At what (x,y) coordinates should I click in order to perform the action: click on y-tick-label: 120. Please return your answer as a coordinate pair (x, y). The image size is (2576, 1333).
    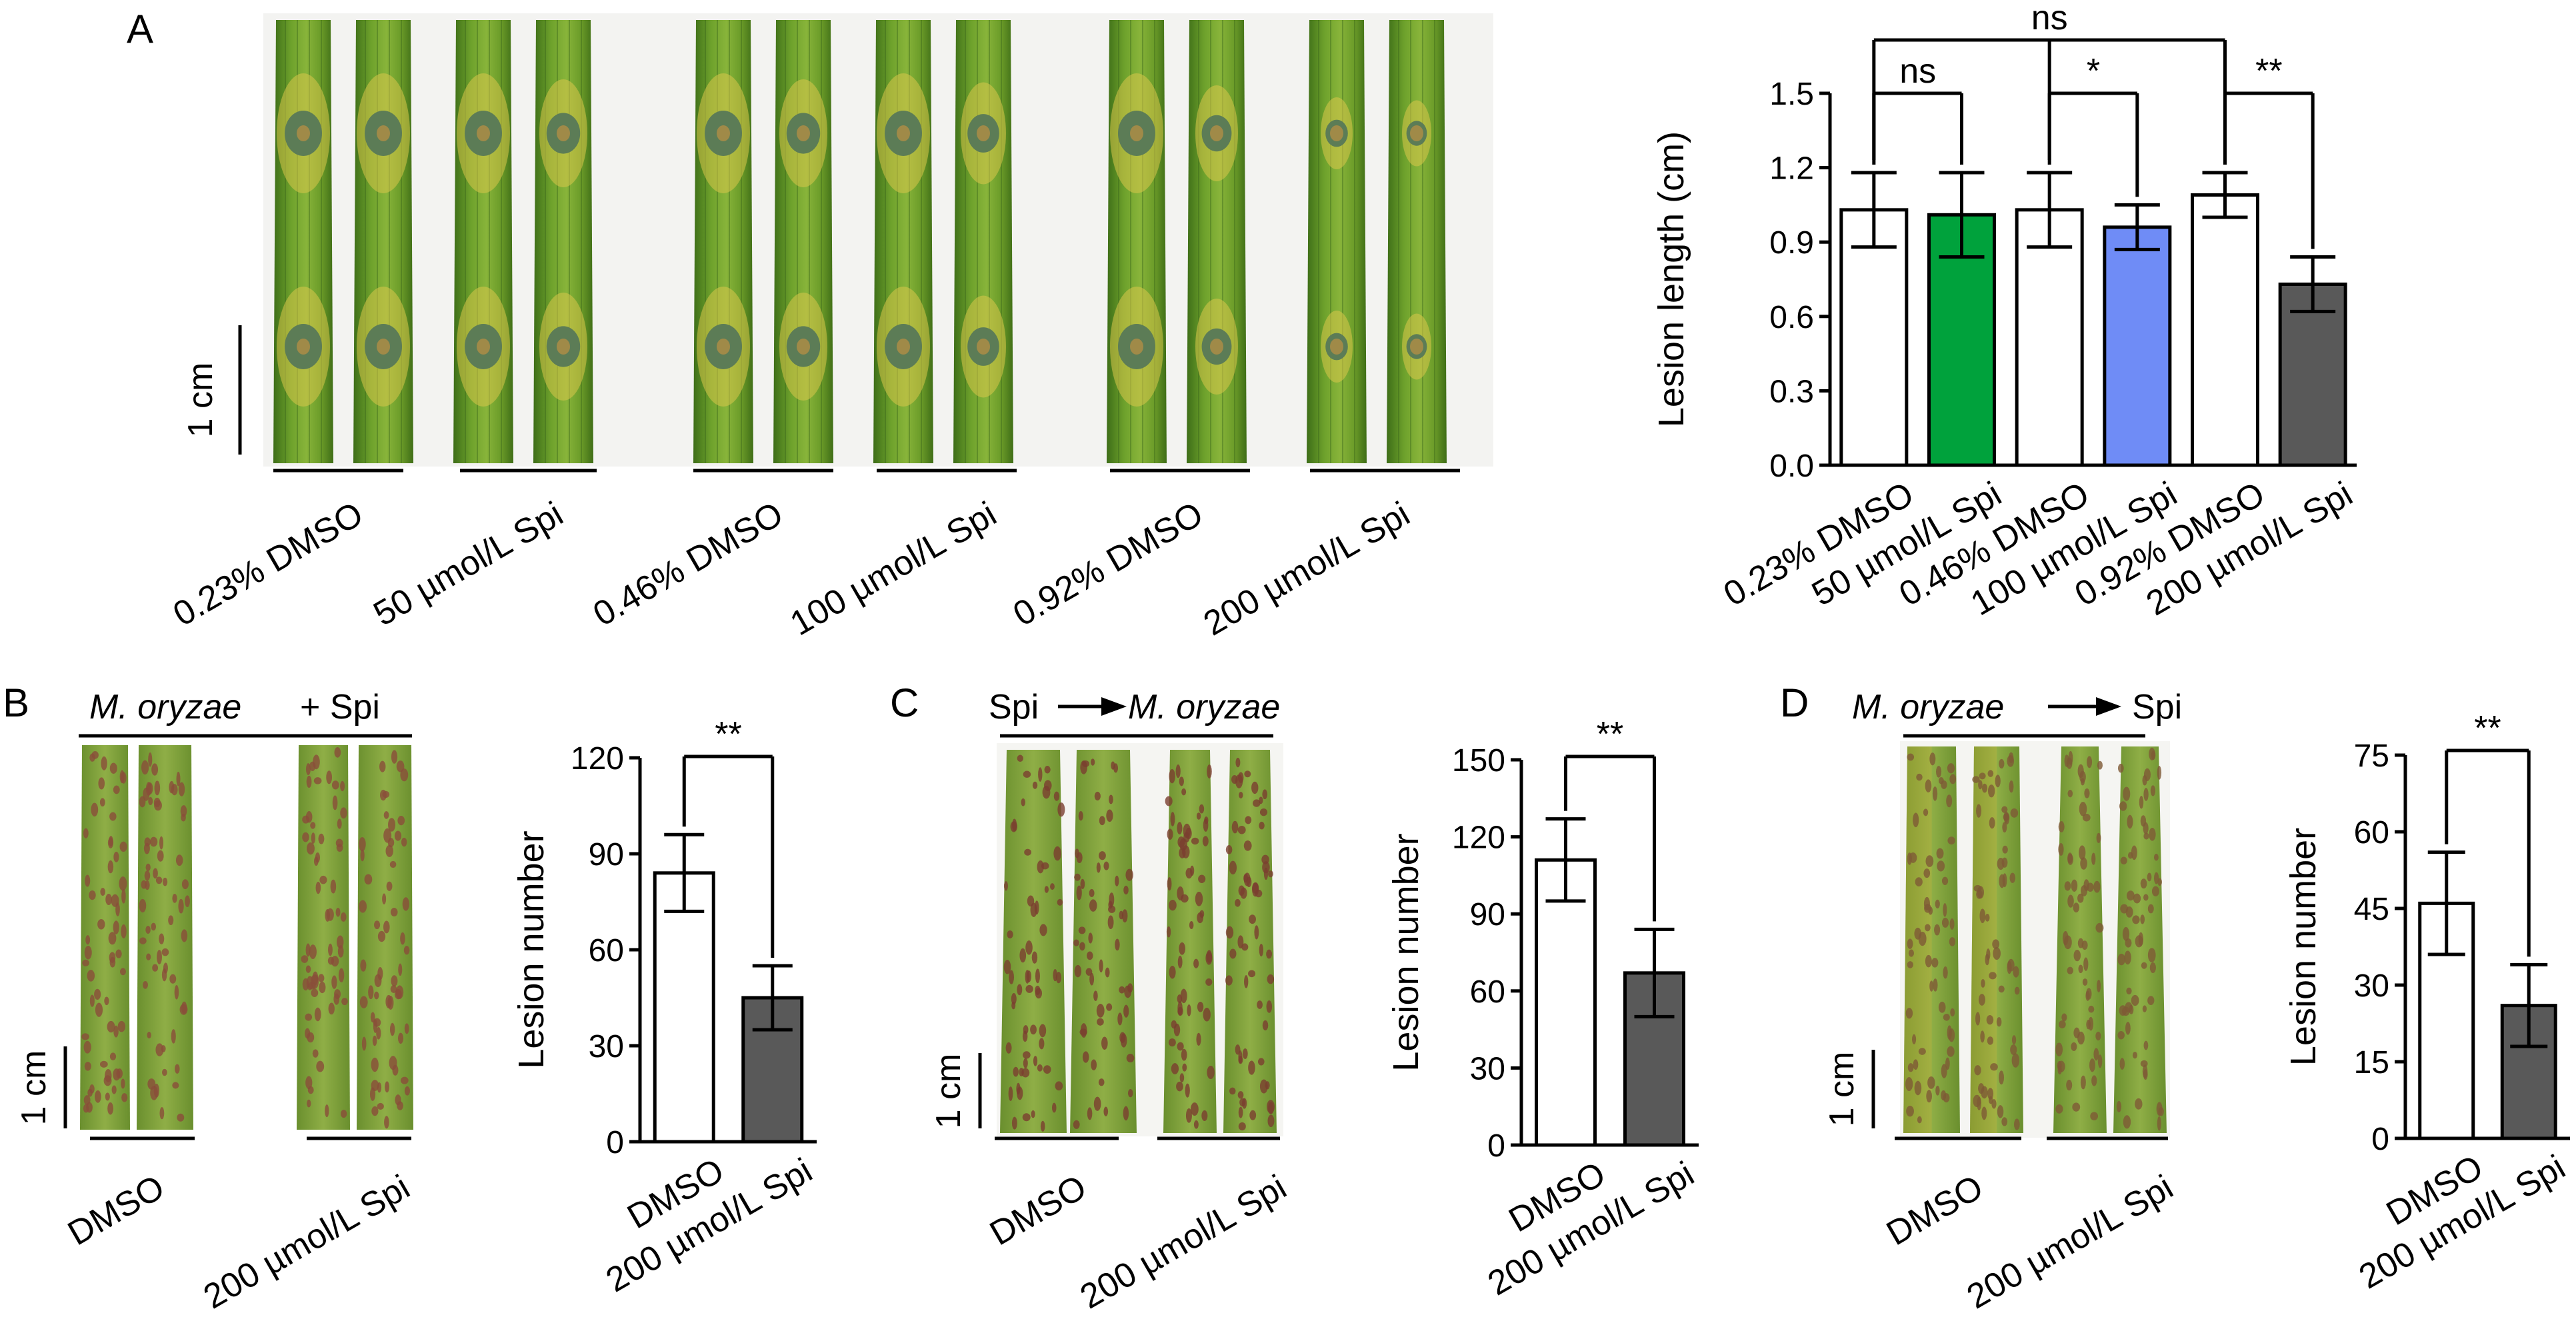
    Looking at the image, I should click on (597, 758).